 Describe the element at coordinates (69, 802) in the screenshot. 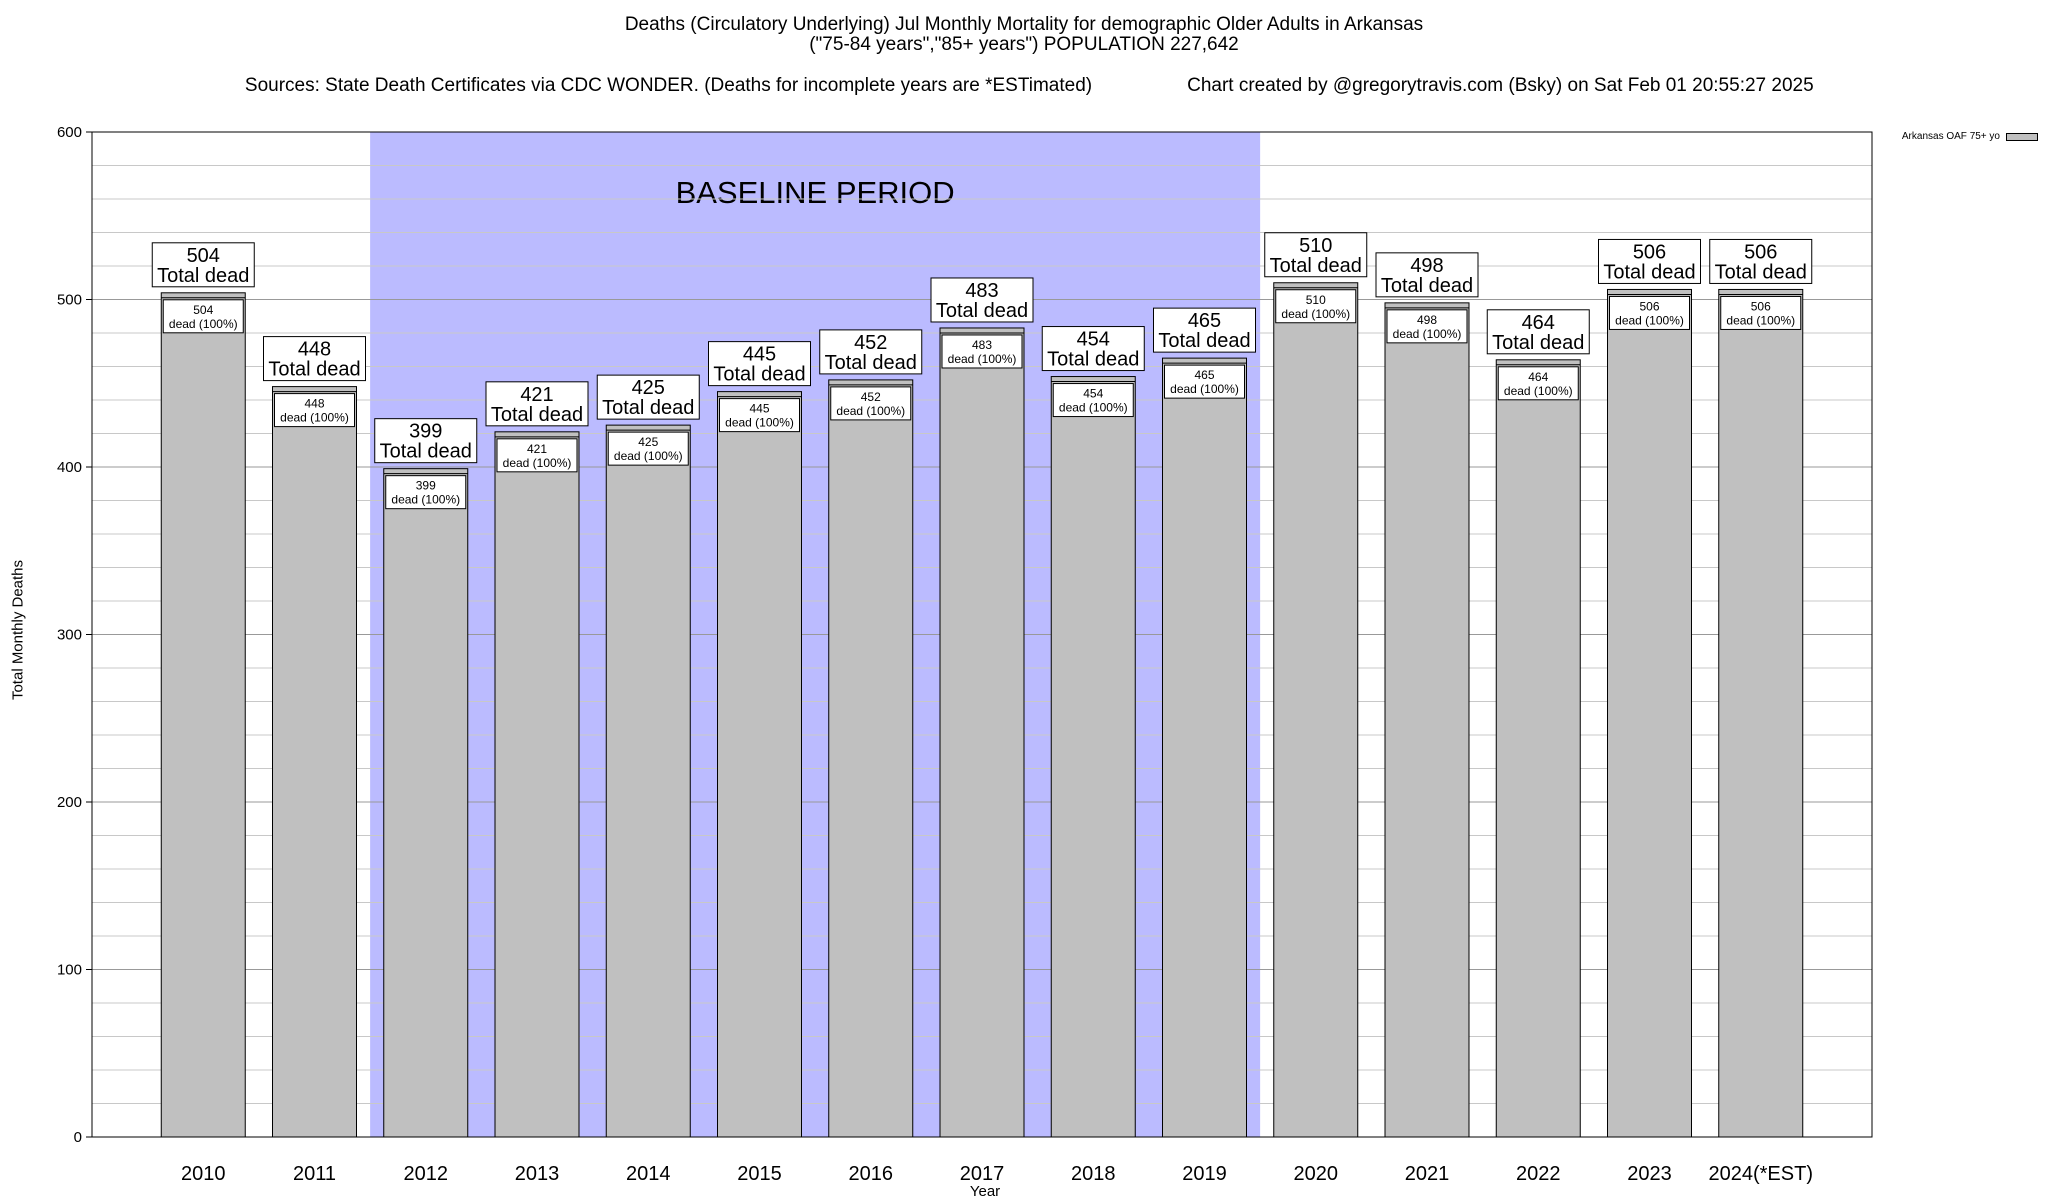

I see `y-tick-label: 200` at that location.